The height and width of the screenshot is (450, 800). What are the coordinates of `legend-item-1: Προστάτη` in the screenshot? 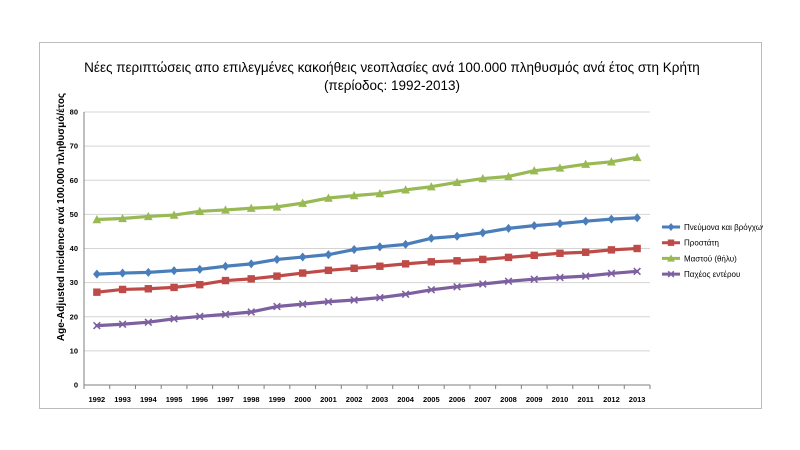 It's located at (690, 243).